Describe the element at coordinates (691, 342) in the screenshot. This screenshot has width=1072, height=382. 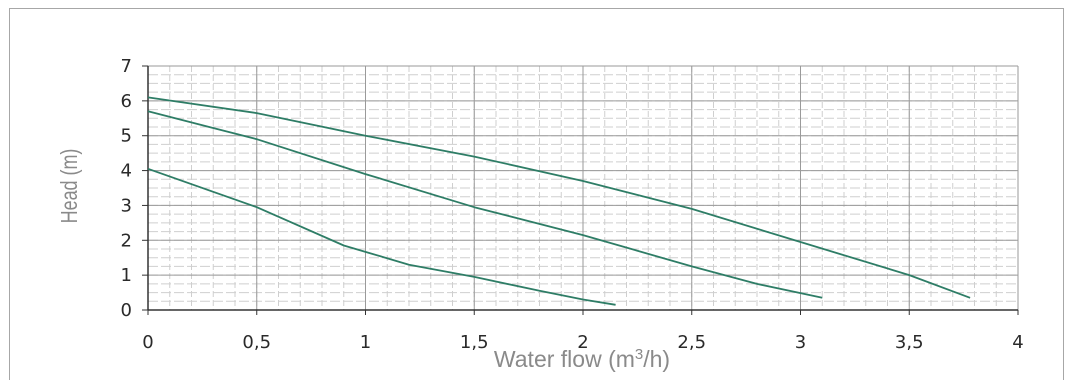
I see `x-tick-label: 2,5` at that location.